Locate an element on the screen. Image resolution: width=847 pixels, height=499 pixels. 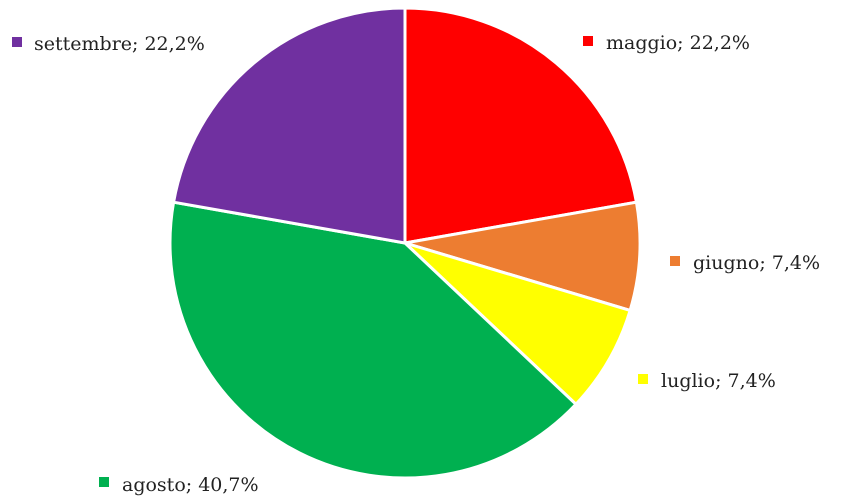
label-marker-maggio is located at coordinates (588, 41).